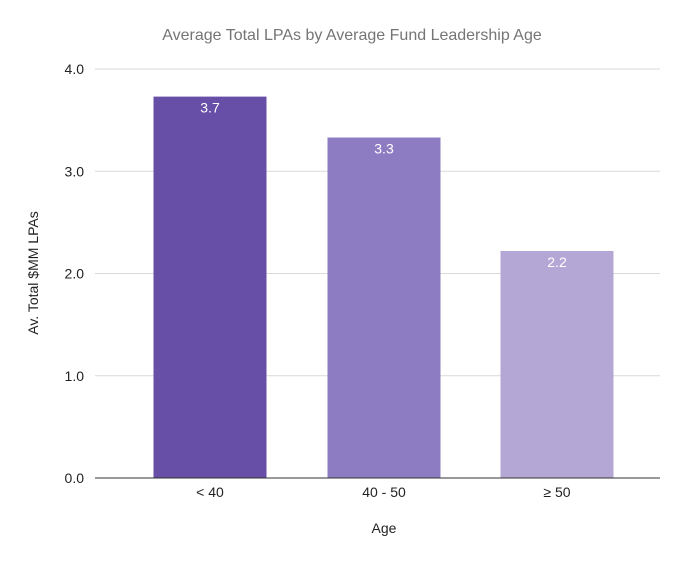 Image resolution: width=700 pixels, height=561 pixels. What do you see at coordinates (210, 108) in the screenshot?
I see `bar-data-label: 3.7` at bounding box center [210, 108].